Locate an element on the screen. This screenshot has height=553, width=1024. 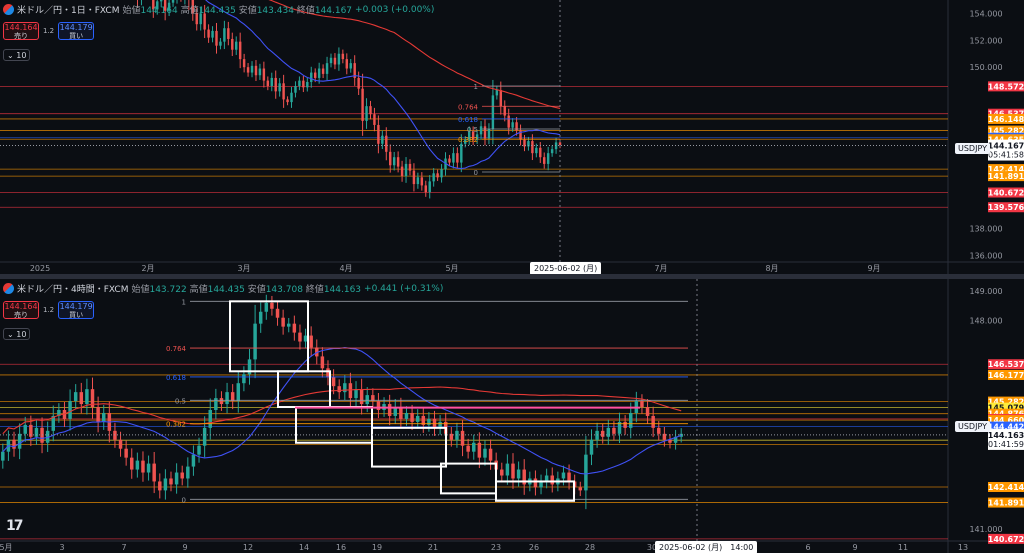
time-tick-label: 13 is located at coordinates (963, 547).